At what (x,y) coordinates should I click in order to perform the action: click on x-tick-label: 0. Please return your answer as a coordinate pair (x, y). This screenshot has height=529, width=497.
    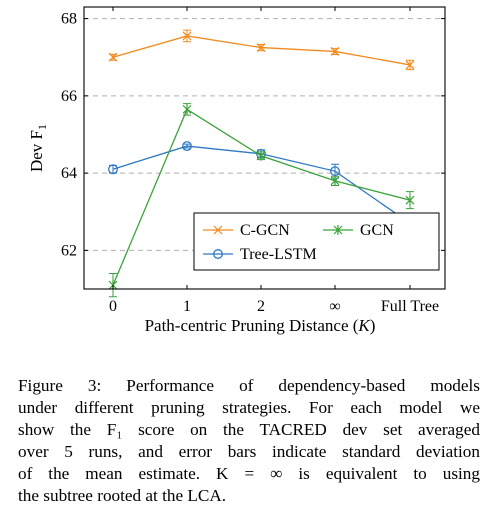
    Looking at the image, I should click on (113, 306).